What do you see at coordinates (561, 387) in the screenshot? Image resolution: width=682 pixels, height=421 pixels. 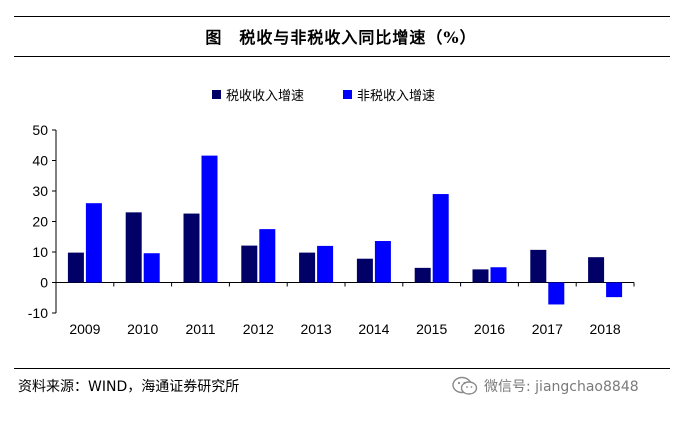 I see `watermark-text: 微信号: jiangchao8848` at bounding box center [561, 387].